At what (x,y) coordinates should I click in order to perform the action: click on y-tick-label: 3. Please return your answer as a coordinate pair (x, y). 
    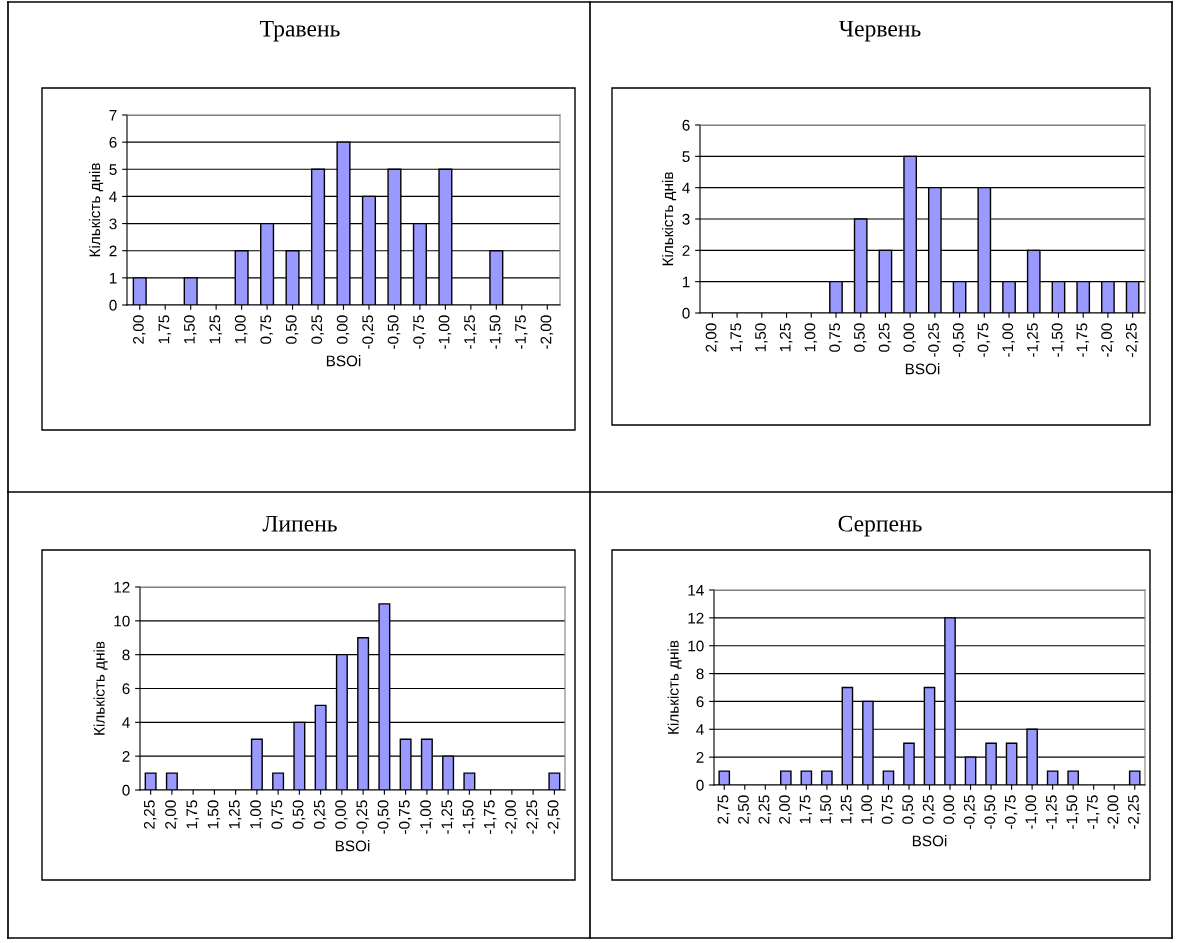
    Looking at the image, I should click on (113, 224).